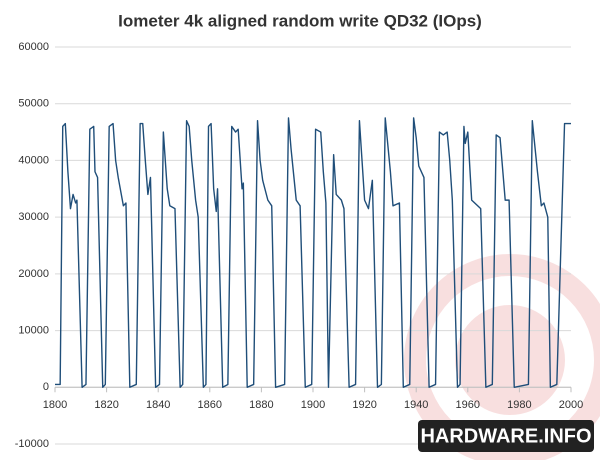 This screenshot has height=460, width=600. Describe the element at coordinates (519, 405) in the screenshot. I see `x-tick-label: 1980` at that location.